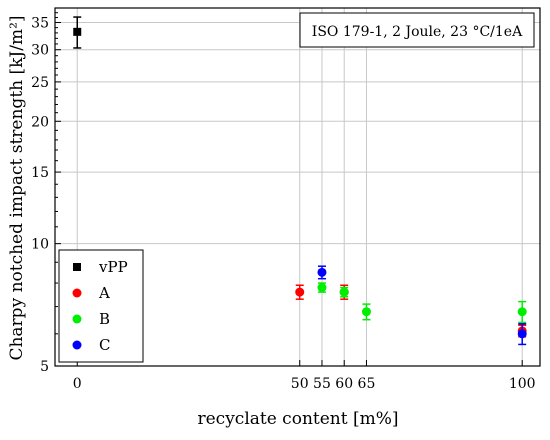 This screenshot has height=440, width=550. I want to click on data-point-vPP, so click(77, 31).